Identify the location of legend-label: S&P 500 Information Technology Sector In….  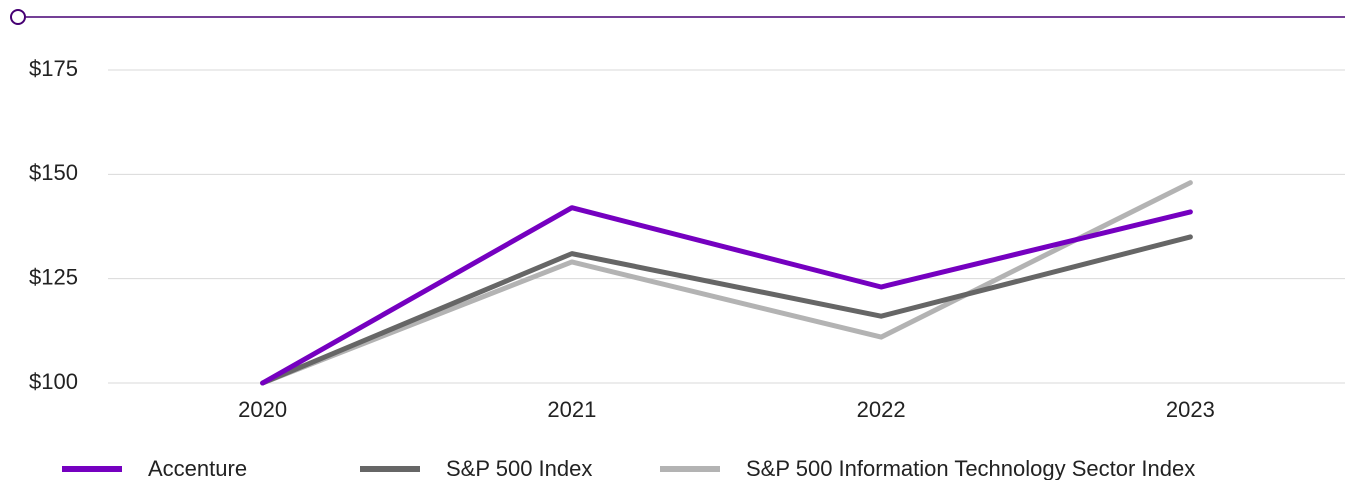
(970, 468).